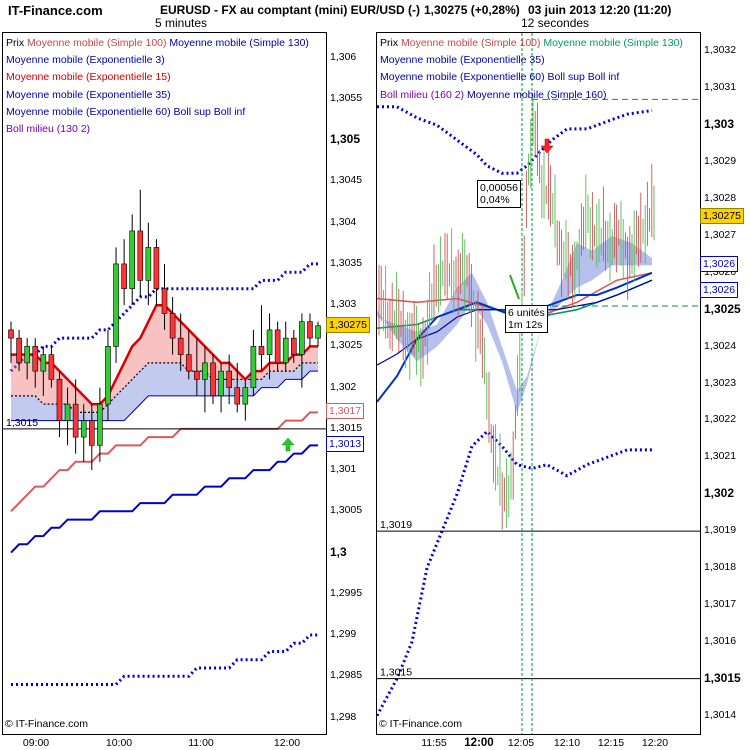  I want to click on level-line-label: 1,3019, so click(396, 525).